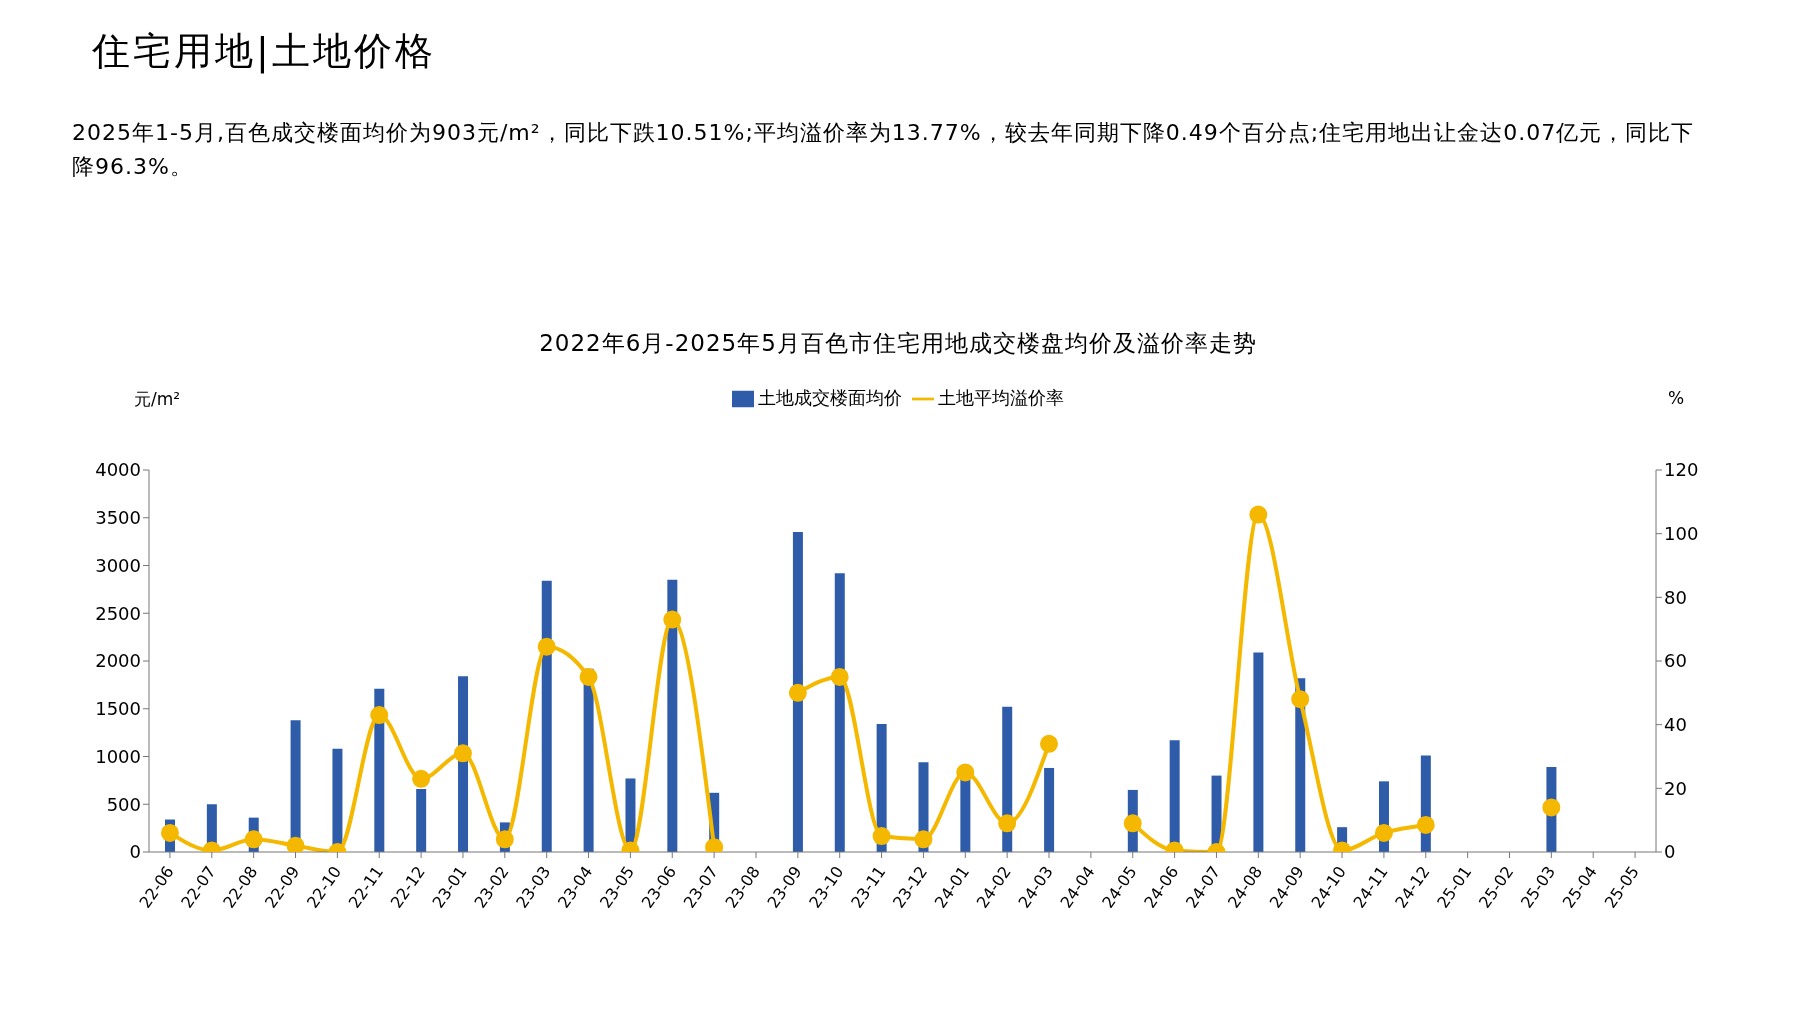  Describe the element at coordinates (123, 804) in the screenshot. I see `y-tick-label: 500` at that location.